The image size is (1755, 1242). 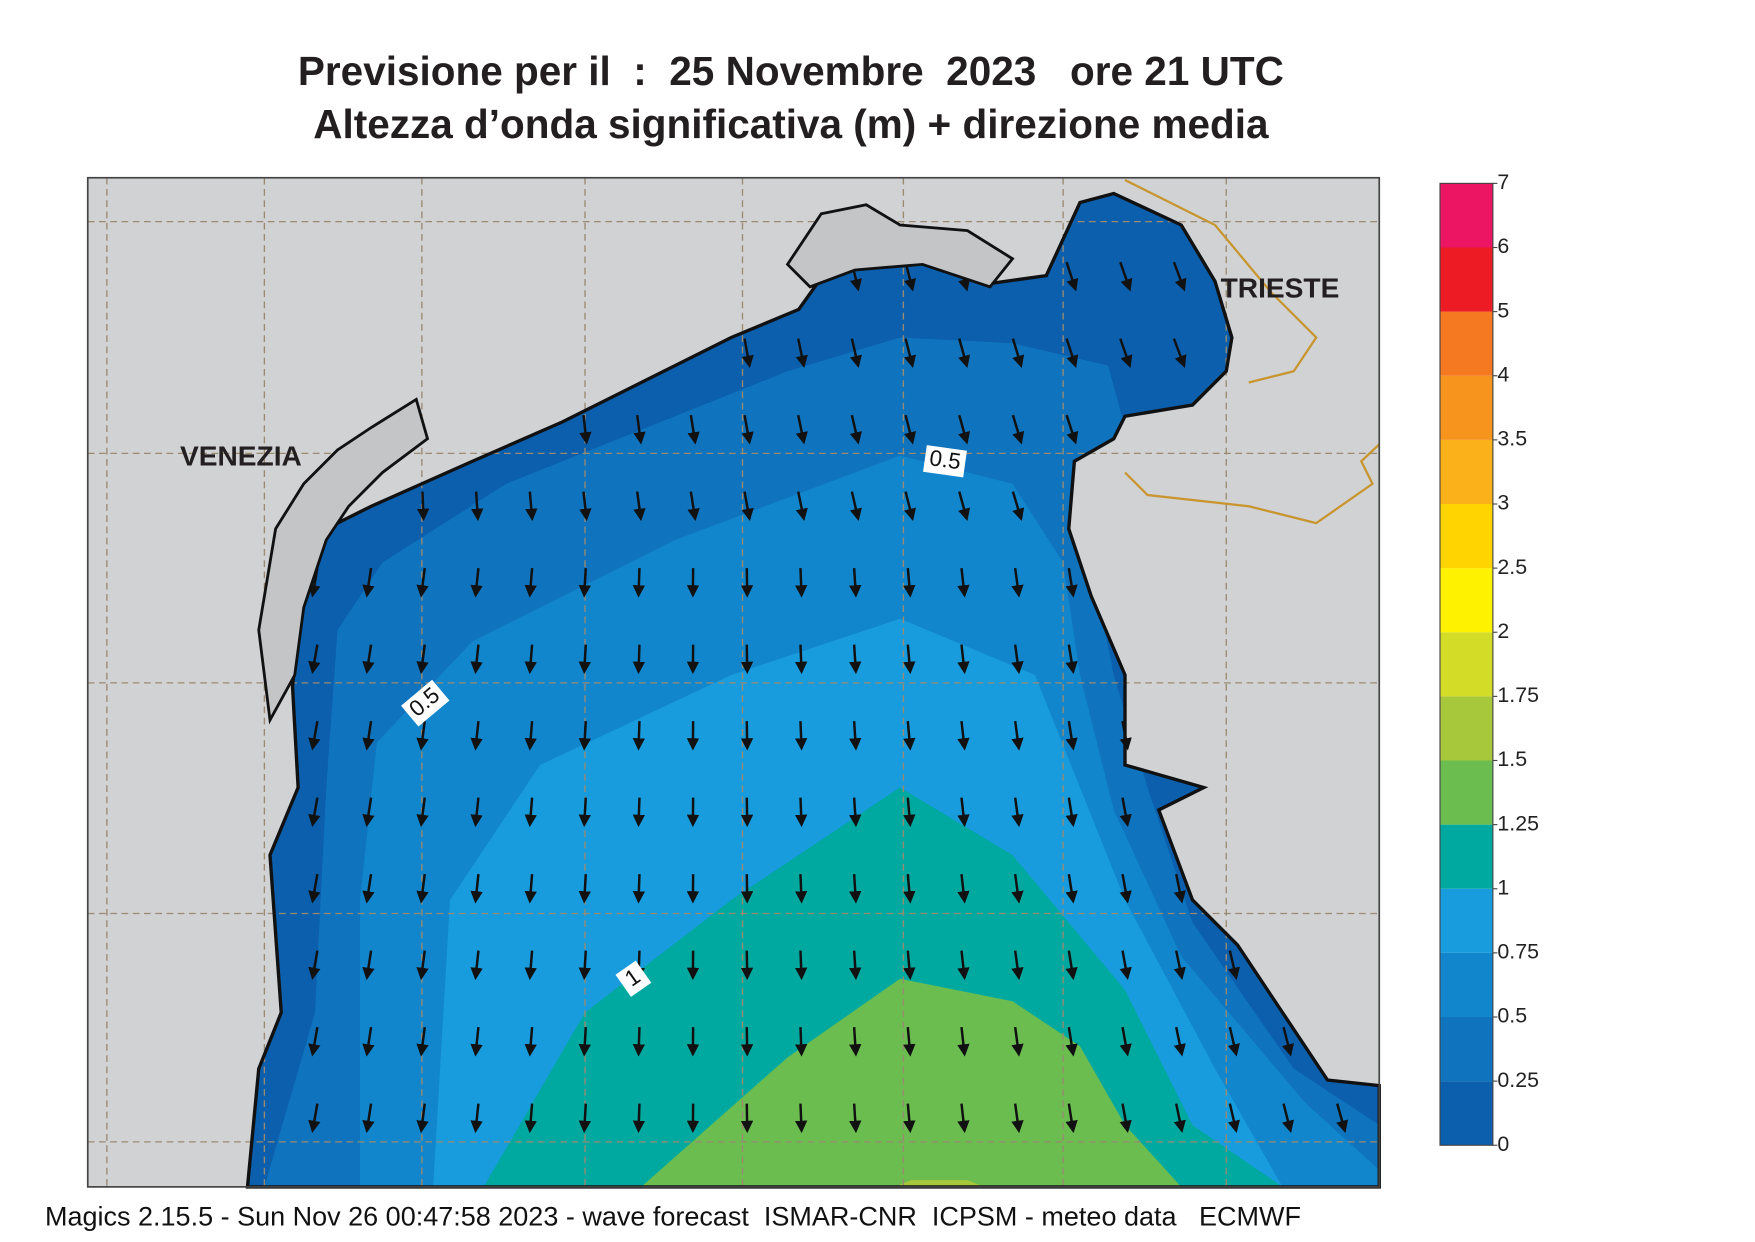 I want to click on border, so click(x=1252, y=351).